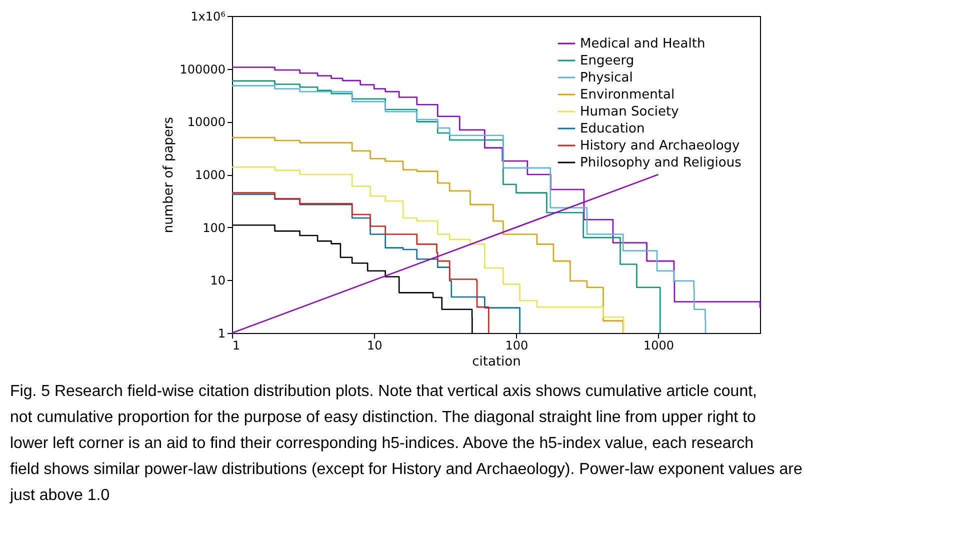 Image resolution: width=956 pixels, height=537 pixels. What do you see at coordinates (169, 175) in the screenshot?
I see `y-axis-title: number of papers` at bounding box center [169, 175].